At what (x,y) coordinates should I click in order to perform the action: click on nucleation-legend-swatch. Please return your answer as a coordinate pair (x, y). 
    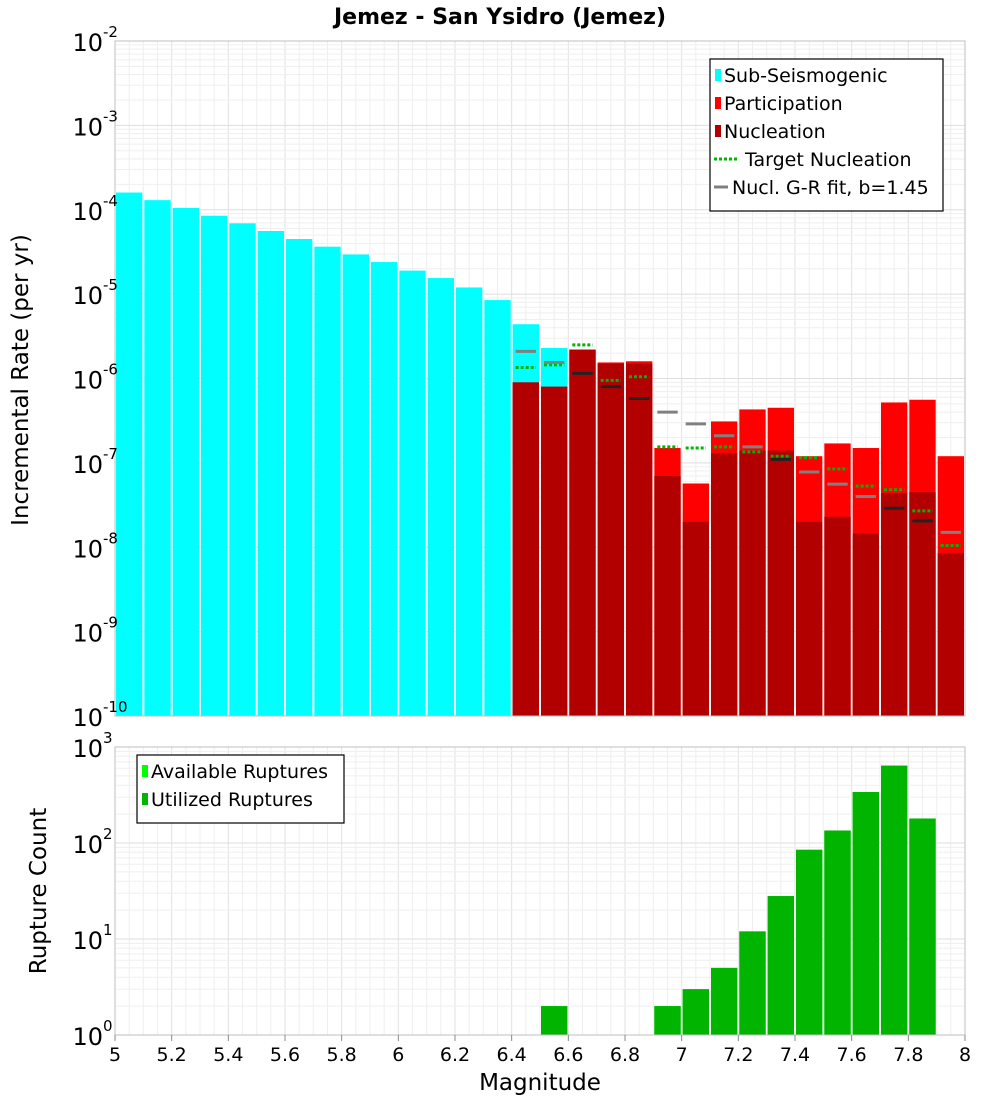
    Looking at the image, I should click on (718, 131).